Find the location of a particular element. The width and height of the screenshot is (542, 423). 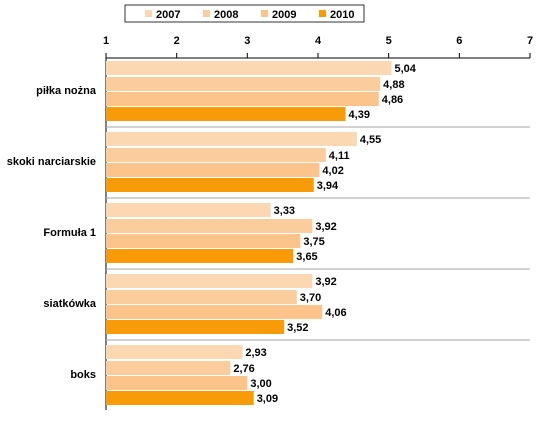

data-label-2009: 4,02 is located at coordinates (332, 171).